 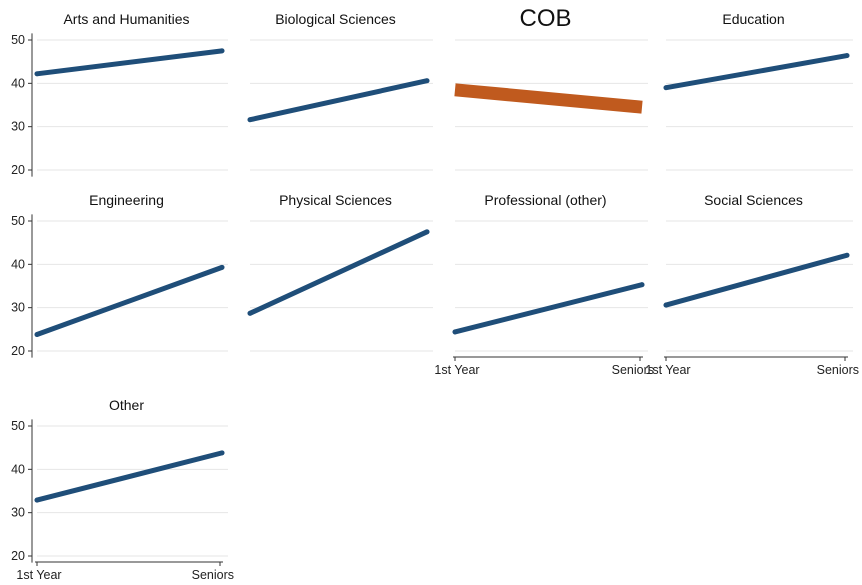 I want to click on panel-social-sciences: Social Sciences, so click(x=758, y=272).